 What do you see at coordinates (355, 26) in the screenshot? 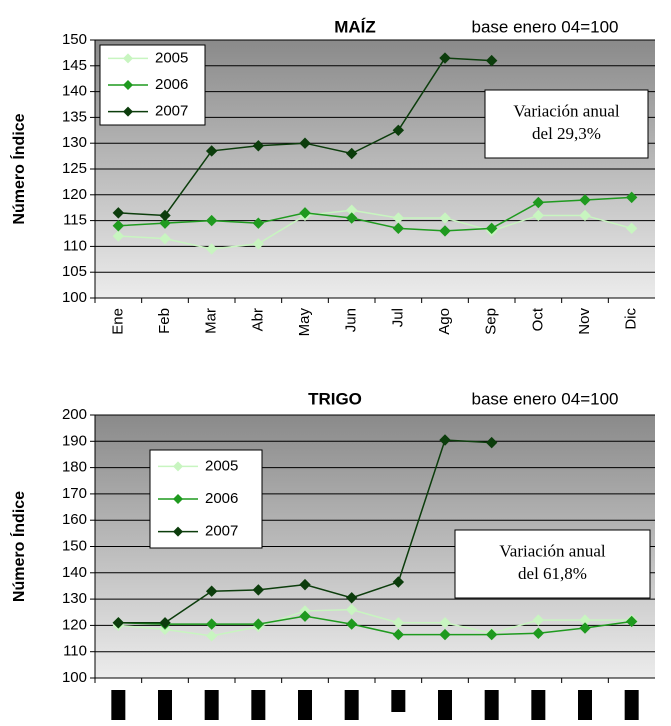
I see `chart-title: MAÍZ` at bounding box center [355, 26].